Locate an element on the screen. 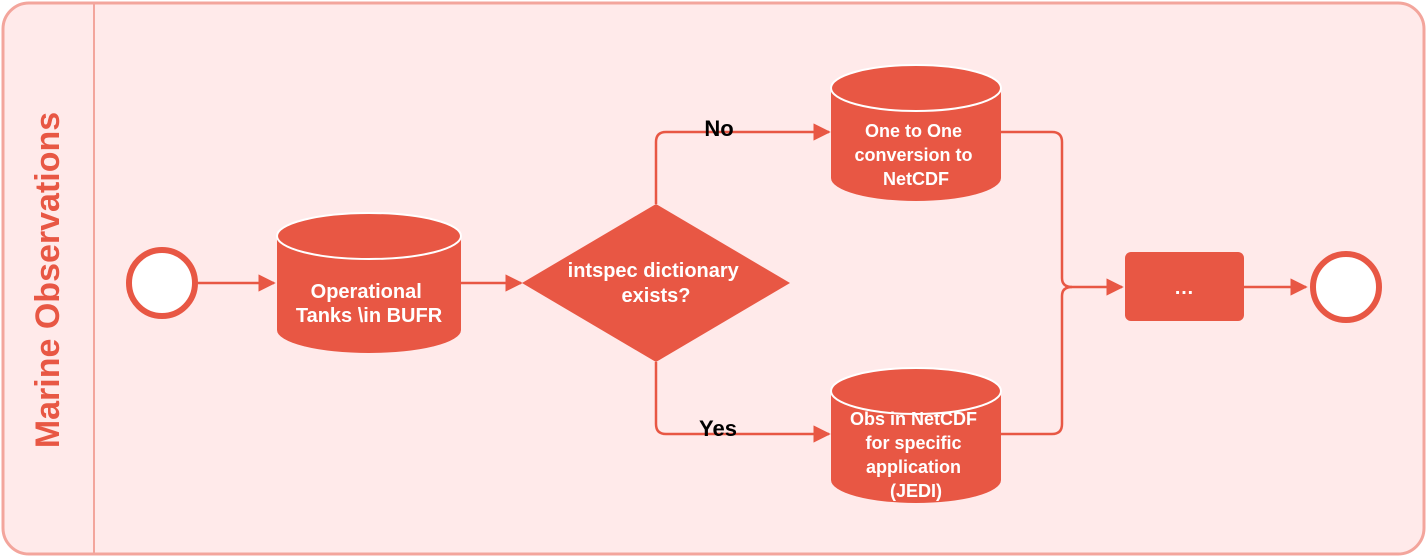 The image size is (1428, 558). label-line: for specific is located at coordinates (913, 443).